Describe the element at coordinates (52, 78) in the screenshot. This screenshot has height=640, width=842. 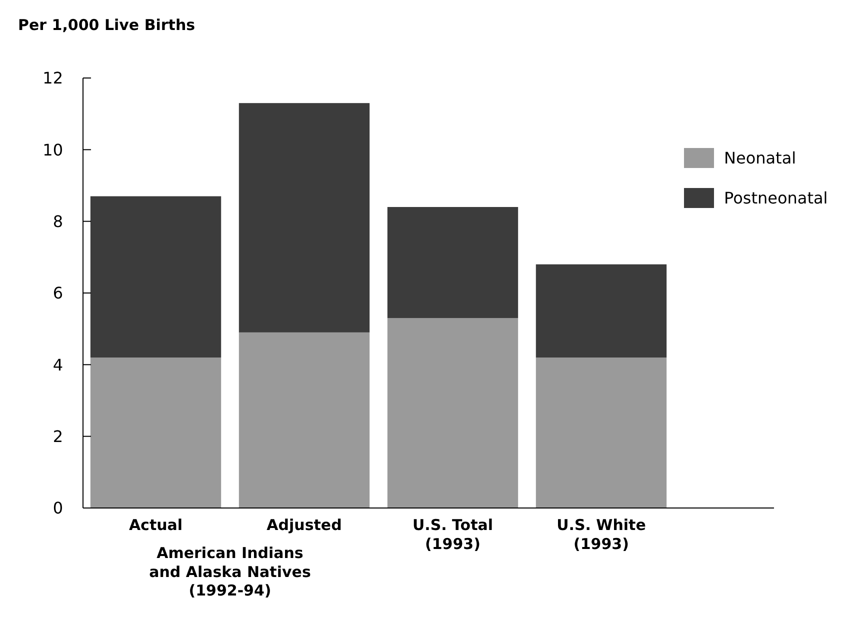
I see `y-tick-label: 12` at that location.